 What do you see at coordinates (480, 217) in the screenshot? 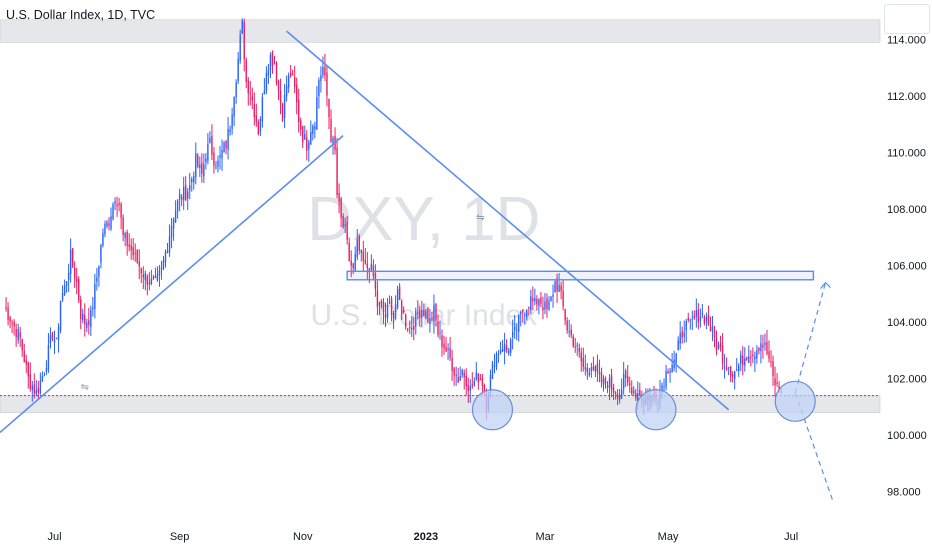
I see `trendline-handle-icon: ⇋` at bounding box center [480, 217].